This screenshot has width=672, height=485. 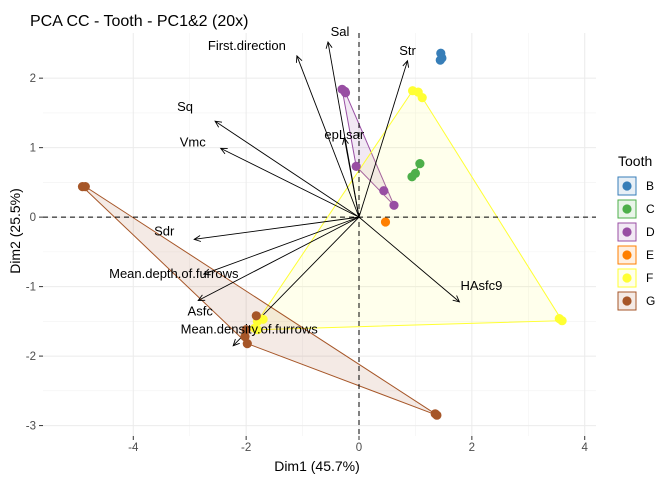 I want to click on arrowhead-mean-density-of-furrows, so click(x=236, y=342).